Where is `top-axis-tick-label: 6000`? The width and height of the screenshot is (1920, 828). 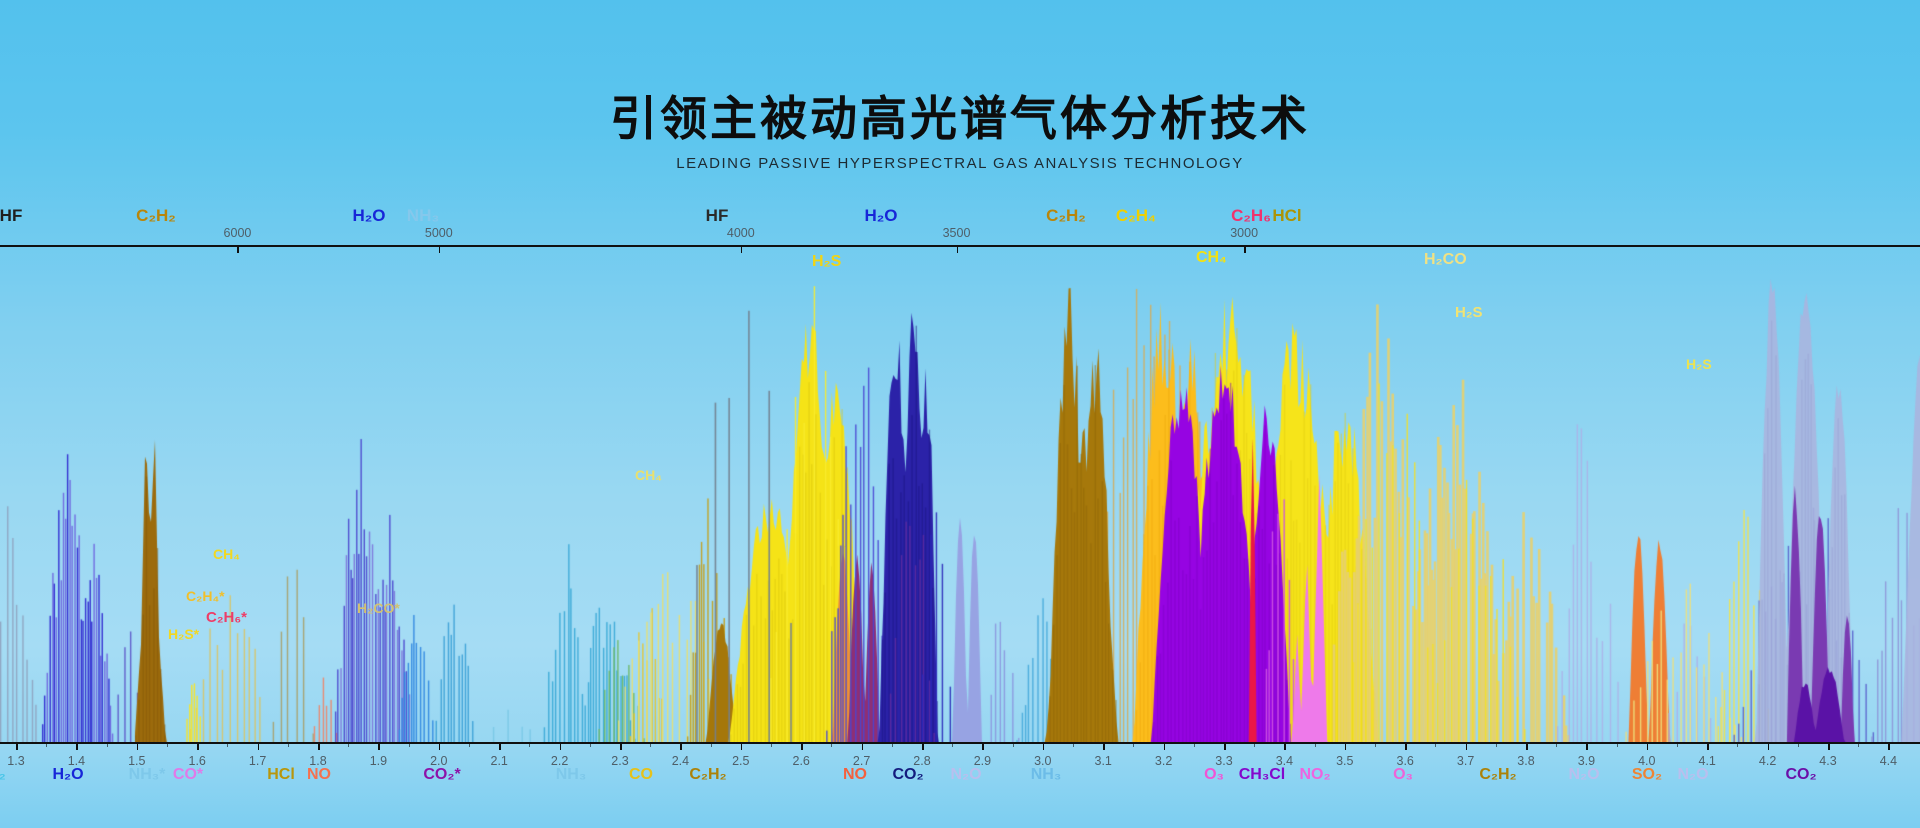 top-axis-tick-label: 6000 is located at coordinates (237, 233).